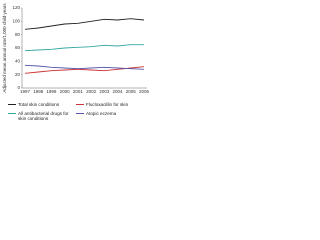 The width and height of the screenshot is (320, 240). What do you see at coordinates (18, 74) in the screenshot?
I see `y-tick-label: 20` at bounding box center [18, 74].